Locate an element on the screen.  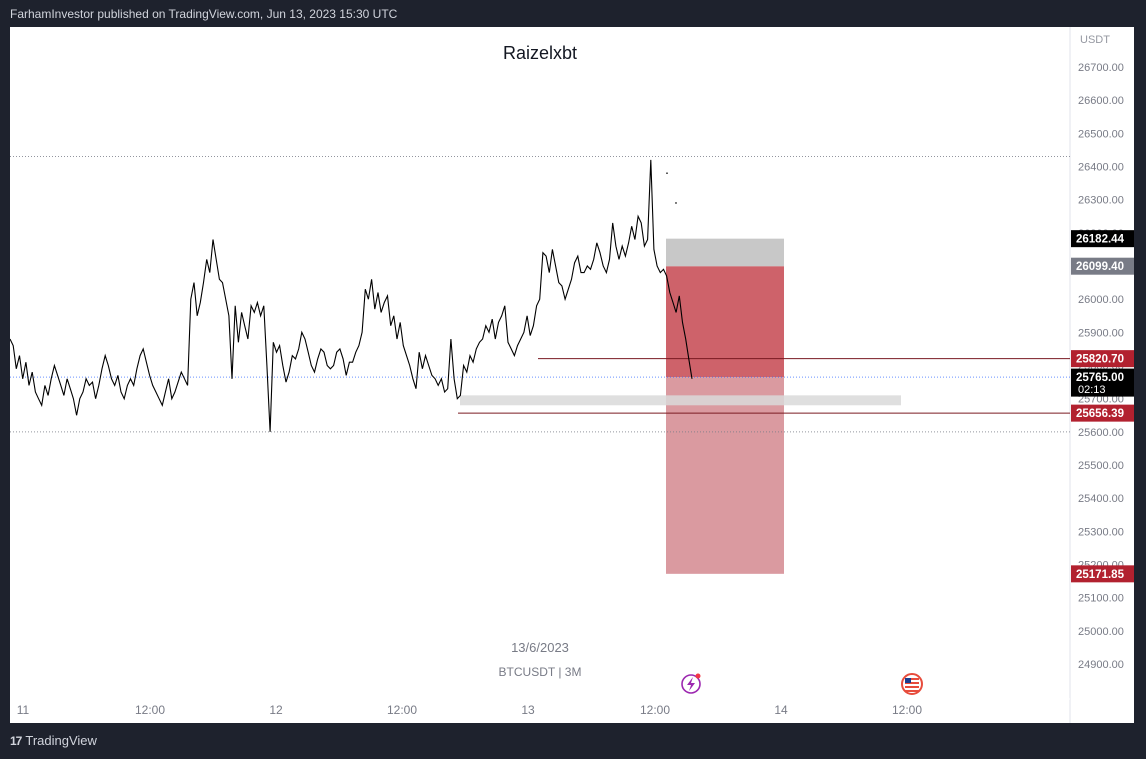
lightning-icon is located at coordinates (691, 683).